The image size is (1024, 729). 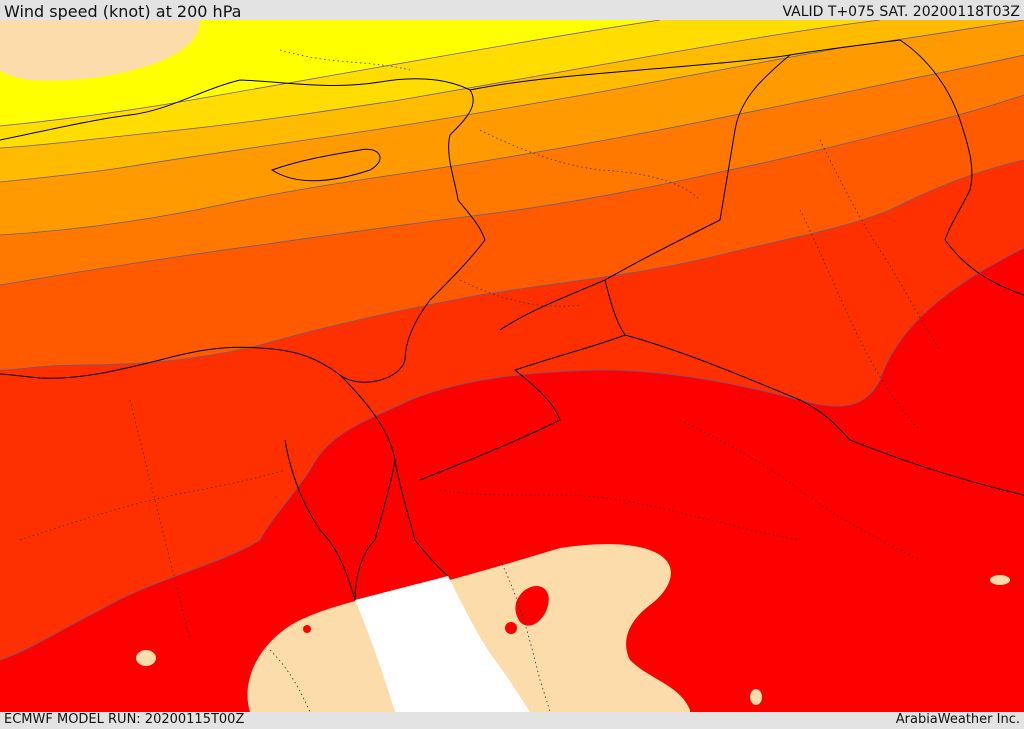 I want to click on sea-area, so click(x=442, y=644).